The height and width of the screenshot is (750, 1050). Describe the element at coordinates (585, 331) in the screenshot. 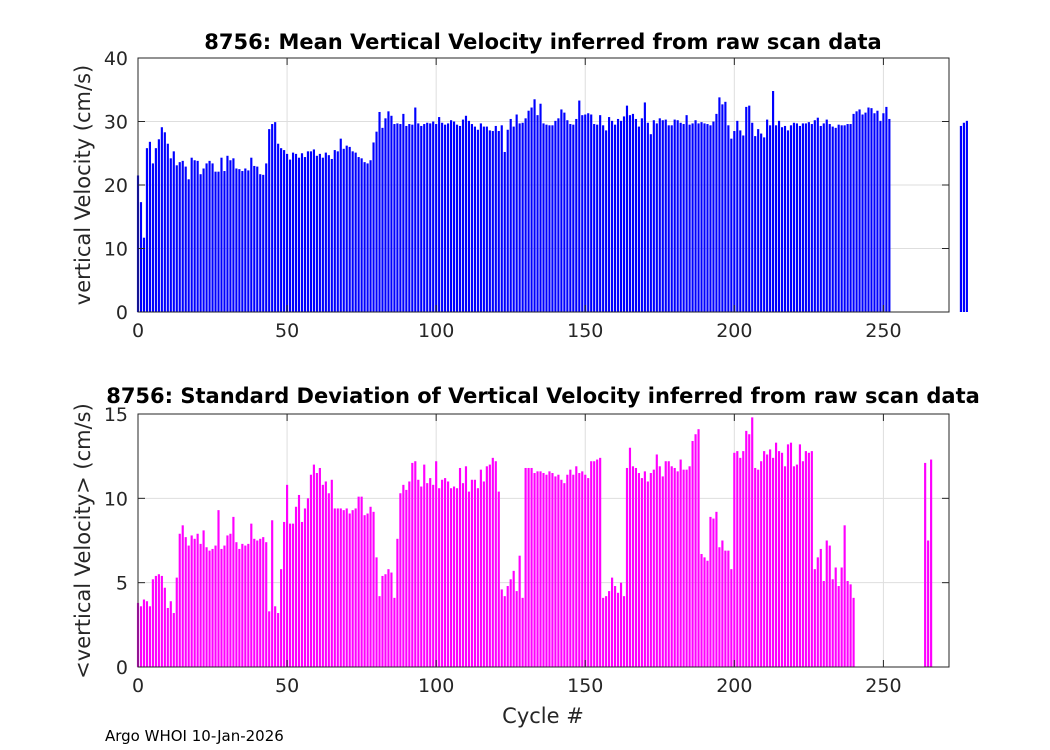

I see `x-tick-label: 150` at that location.